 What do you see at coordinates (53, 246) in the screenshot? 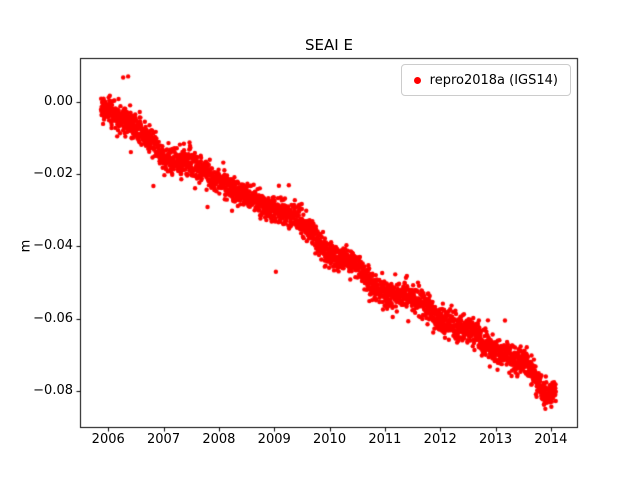
I see `y-tick-label: −0.04` at bounding box center [53, 246].